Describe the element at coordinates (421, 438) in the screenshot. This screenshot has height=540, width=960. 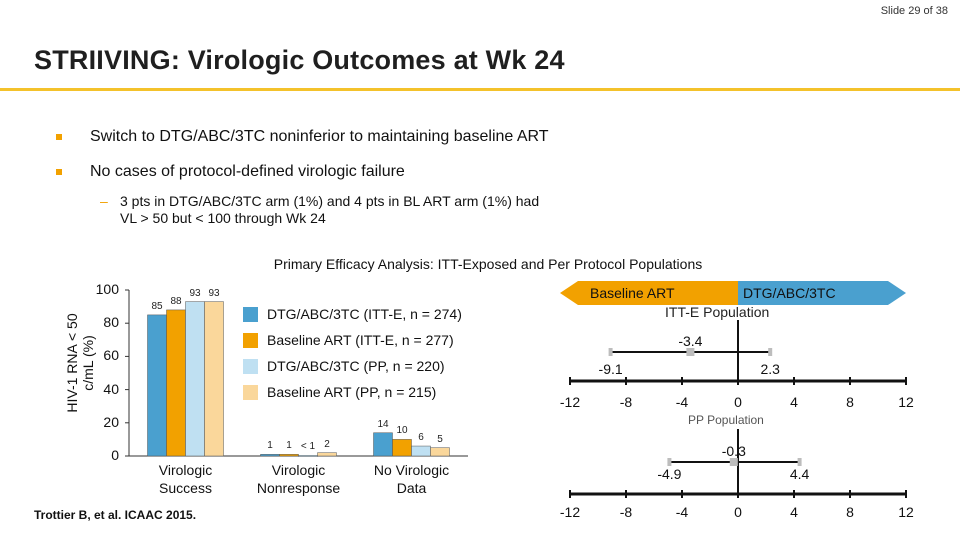
I see `bar-value-label: 6` at that location.